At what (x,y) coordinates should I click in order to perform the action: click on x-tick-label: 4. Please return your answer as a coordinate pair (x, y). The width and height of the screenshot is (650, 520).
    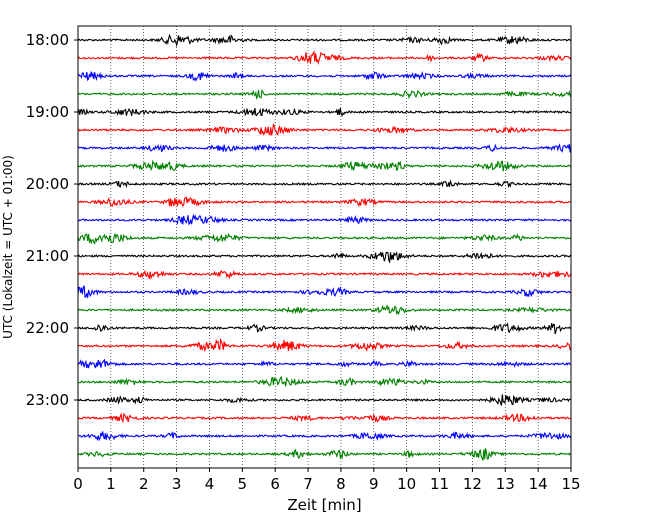
    Looking at the image, I should click on (210, 484).